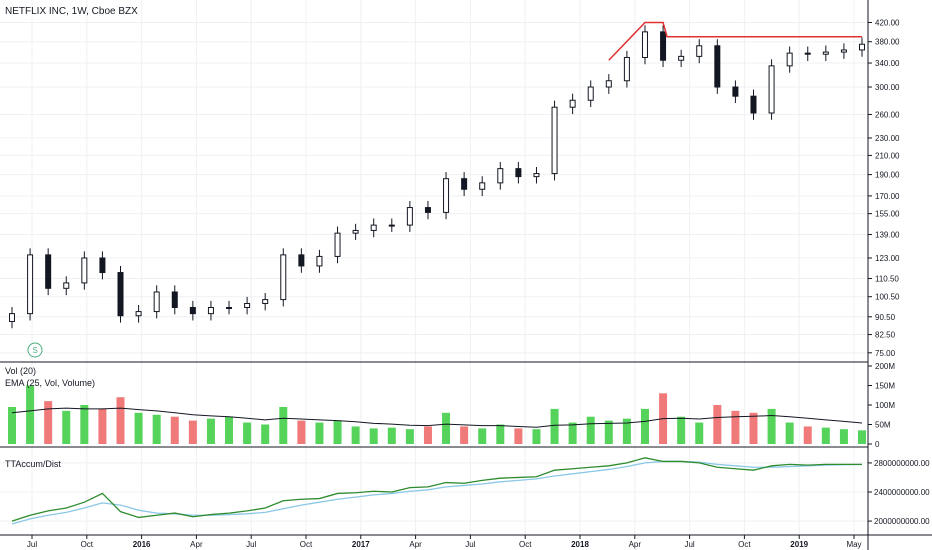 This screenshot has width=932, height=550. I want to click on indicator-tick-label: 2000000000.00, so click(902, 521).